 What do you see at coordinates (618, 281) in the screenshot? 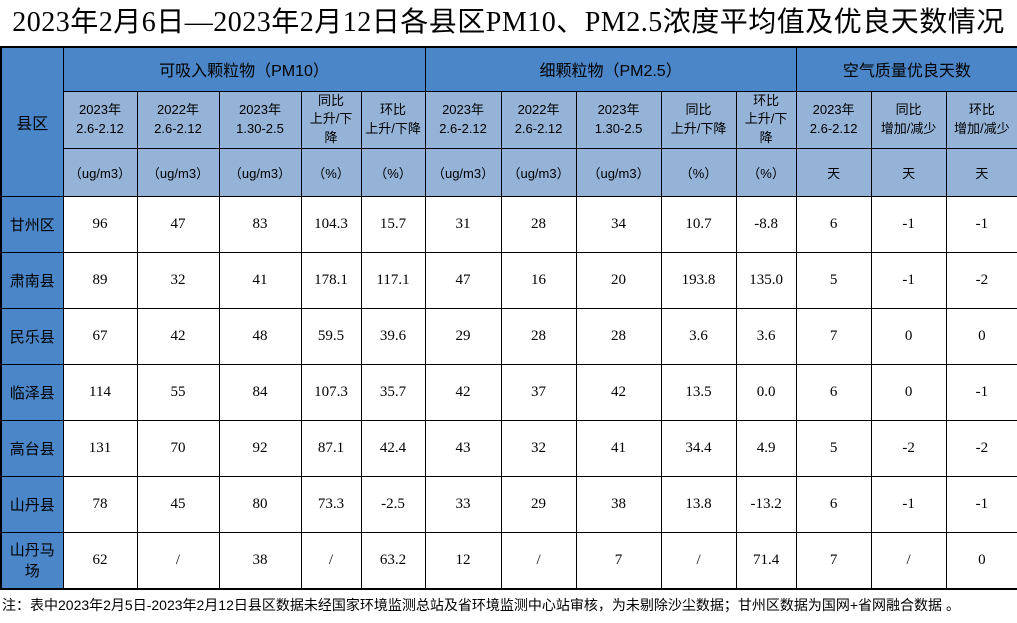
I see `data-cell: 20` at bounding box center [618, 281].